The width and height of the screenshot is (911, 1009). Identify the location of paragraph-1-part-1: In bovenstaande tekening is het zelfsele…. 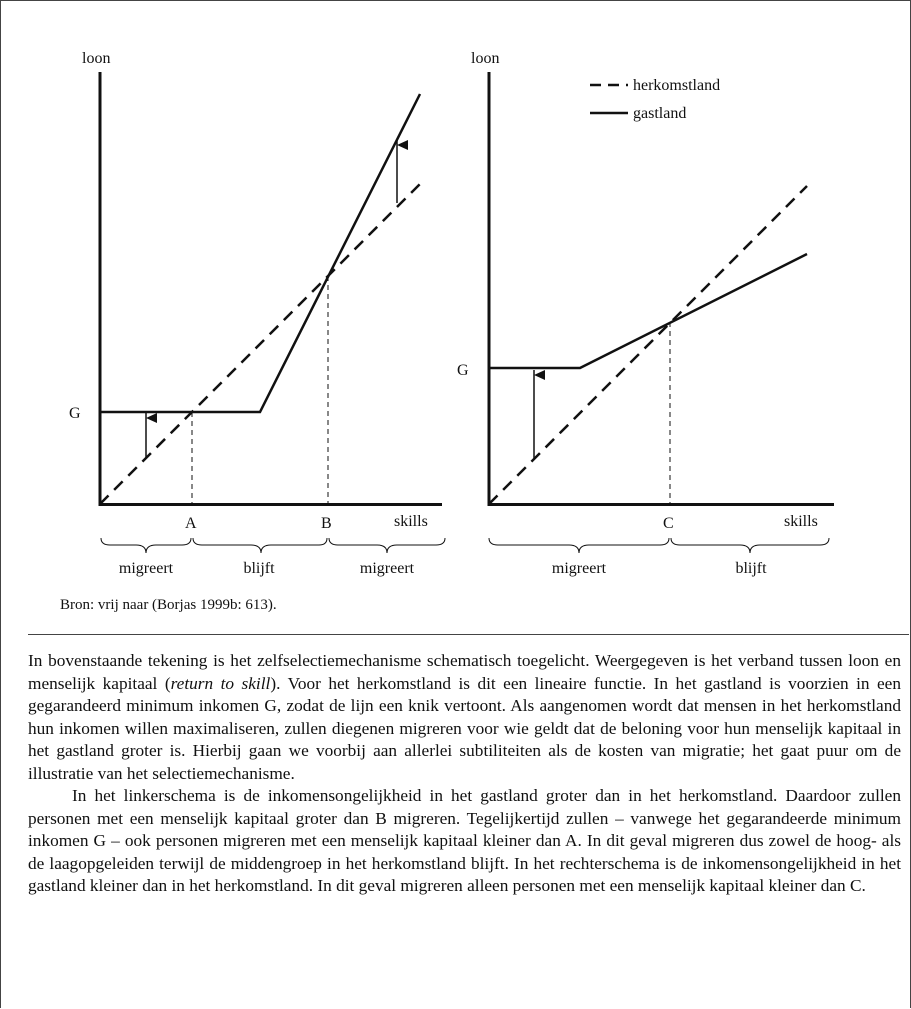
(464, 672).